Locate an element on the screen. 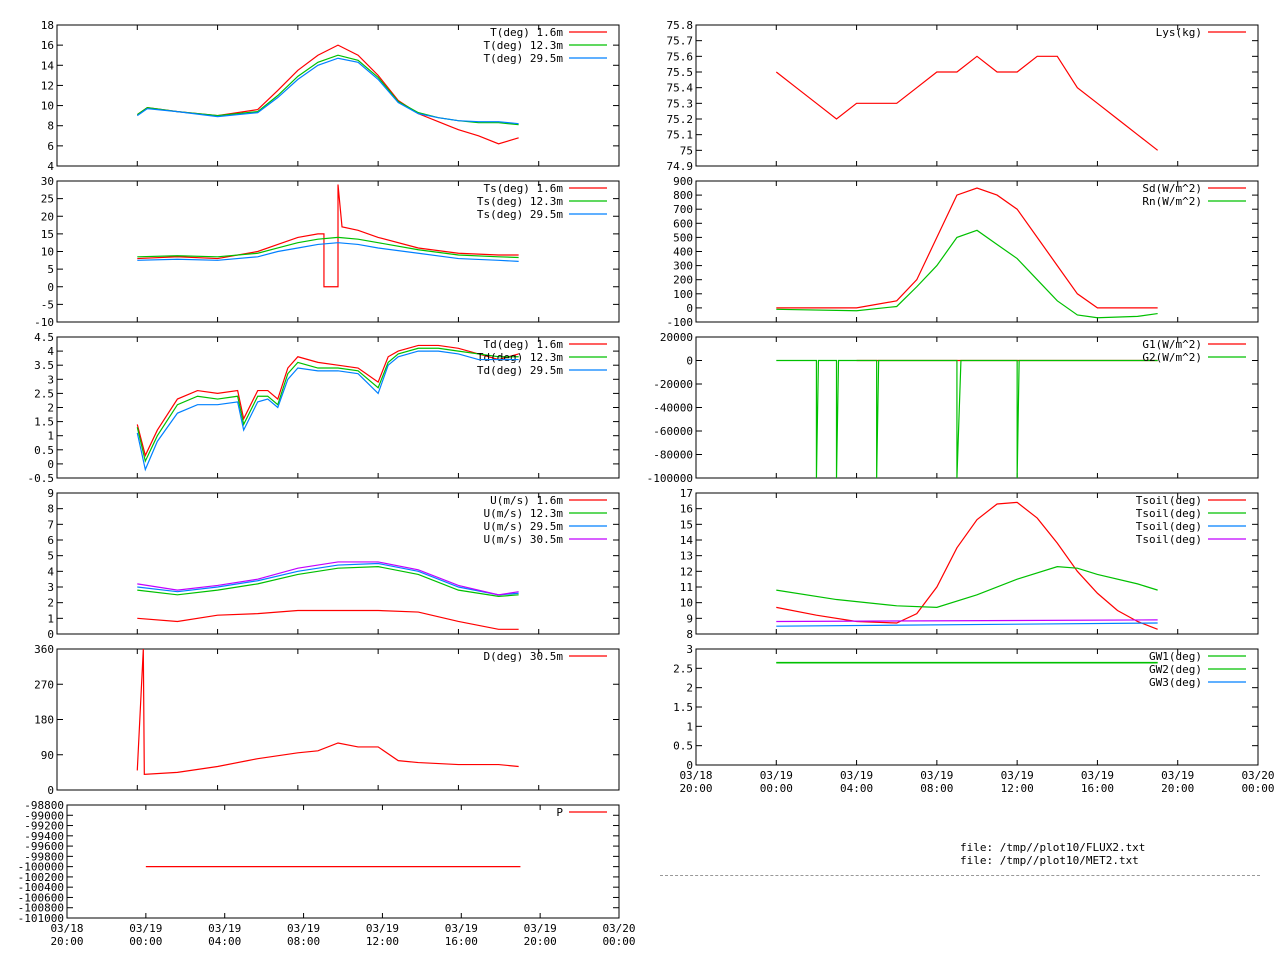  pressure-time-date-2: 03/19 is located at coordinates (224, 928).